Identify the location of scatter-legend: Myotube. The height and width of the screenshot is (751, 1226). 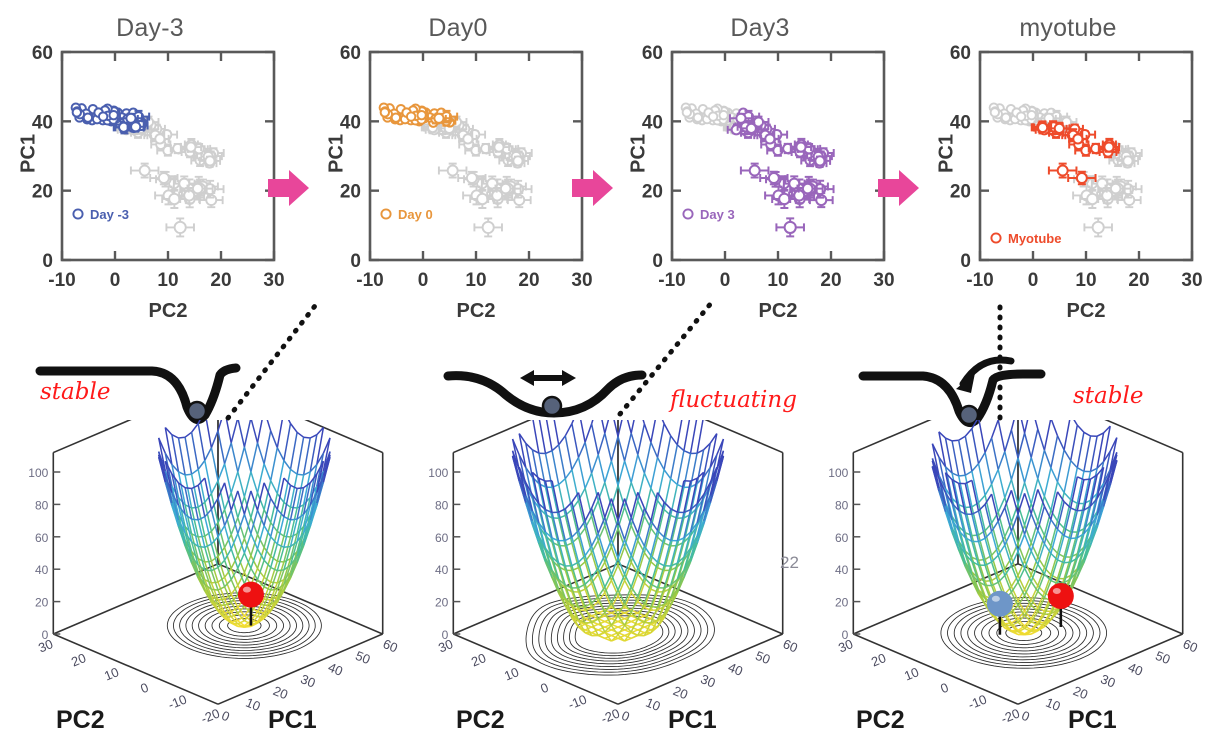
(1026, 238).